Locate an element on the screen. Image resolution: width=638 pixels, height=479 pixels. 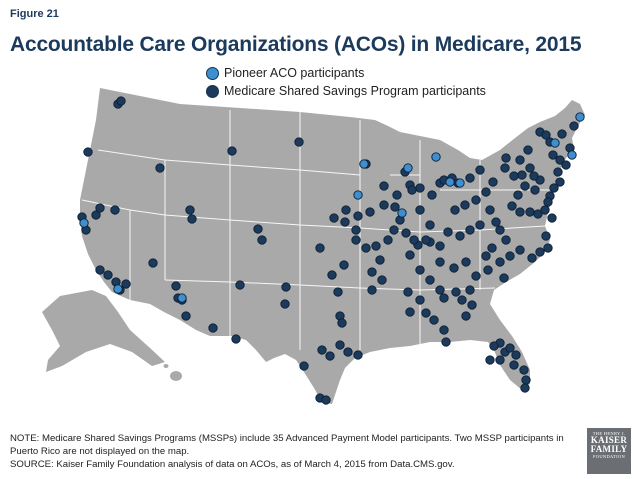
legend-item-pioneer: Pioneer ACO participants is located at coordinates (346, 73).